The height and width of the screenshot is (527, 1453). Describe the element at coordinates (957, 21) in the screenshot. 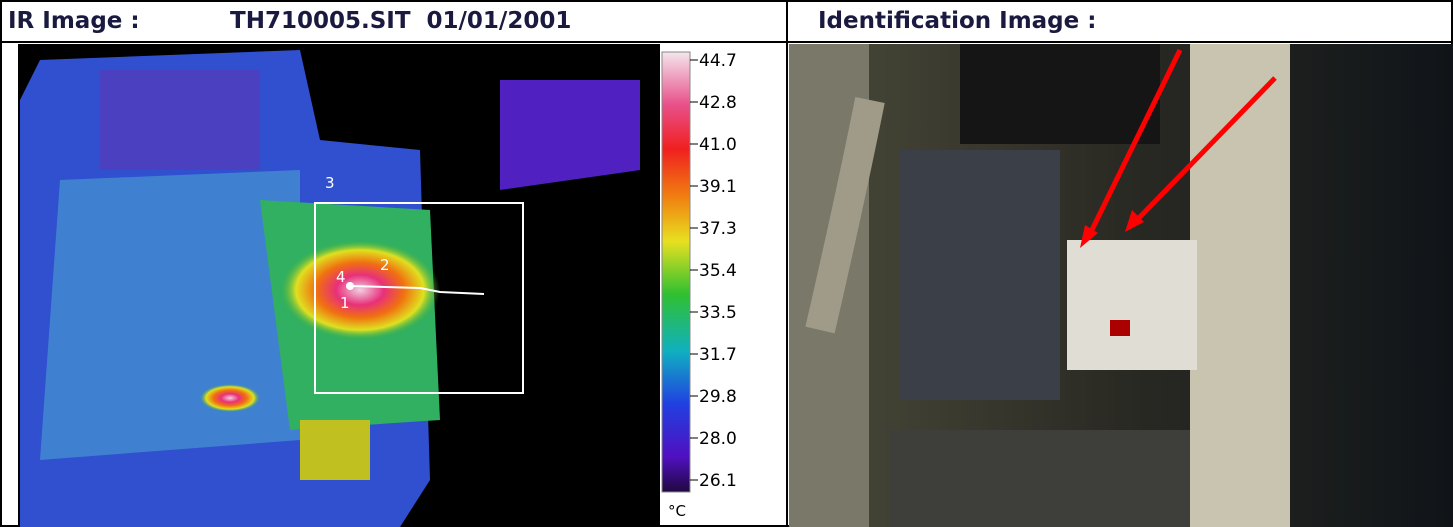

I see `id-label: Identification Image :` at that location.